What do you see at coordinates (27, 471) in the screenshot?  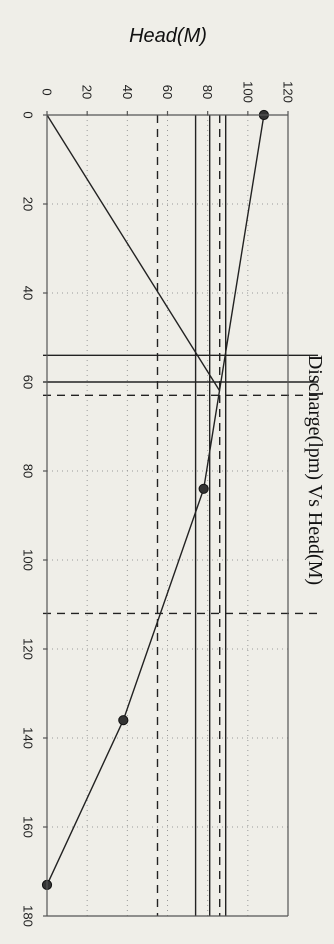 I see `x-tick-label-4: 80` at bounding box center [27, 471].